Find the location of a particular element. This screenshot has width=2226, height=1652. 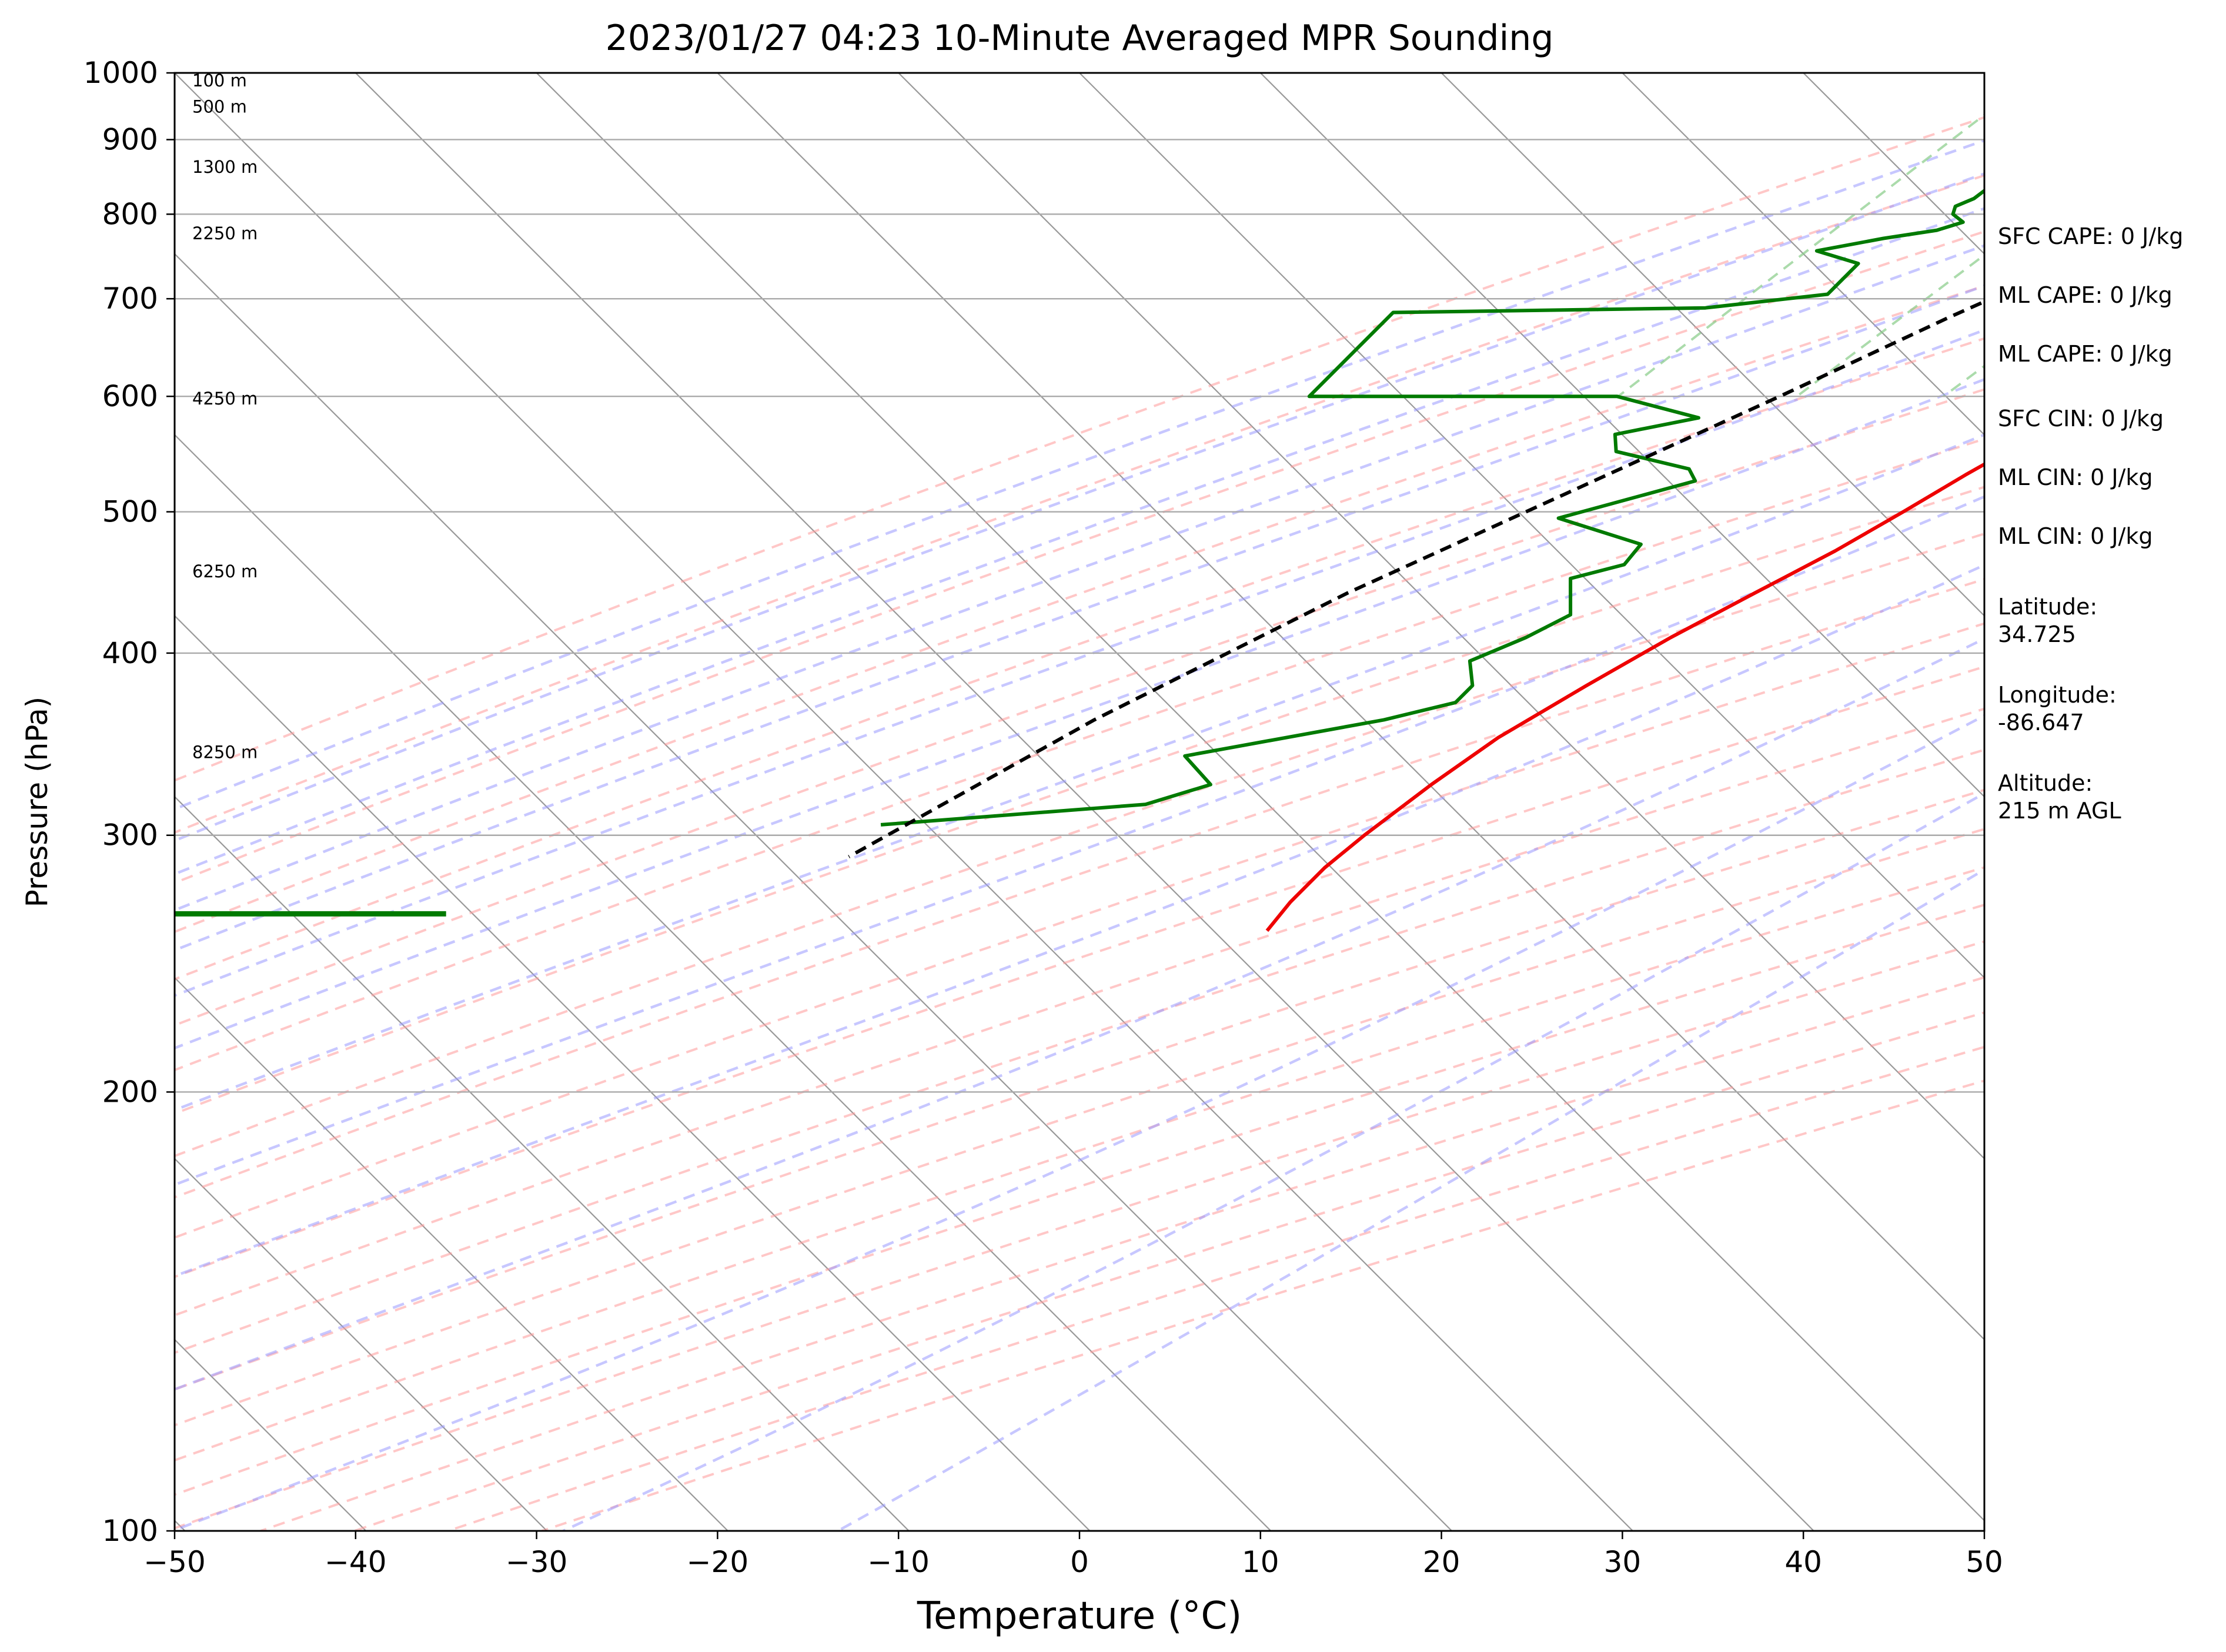

height-label: 8250 m is located at coordinates (225, 753).